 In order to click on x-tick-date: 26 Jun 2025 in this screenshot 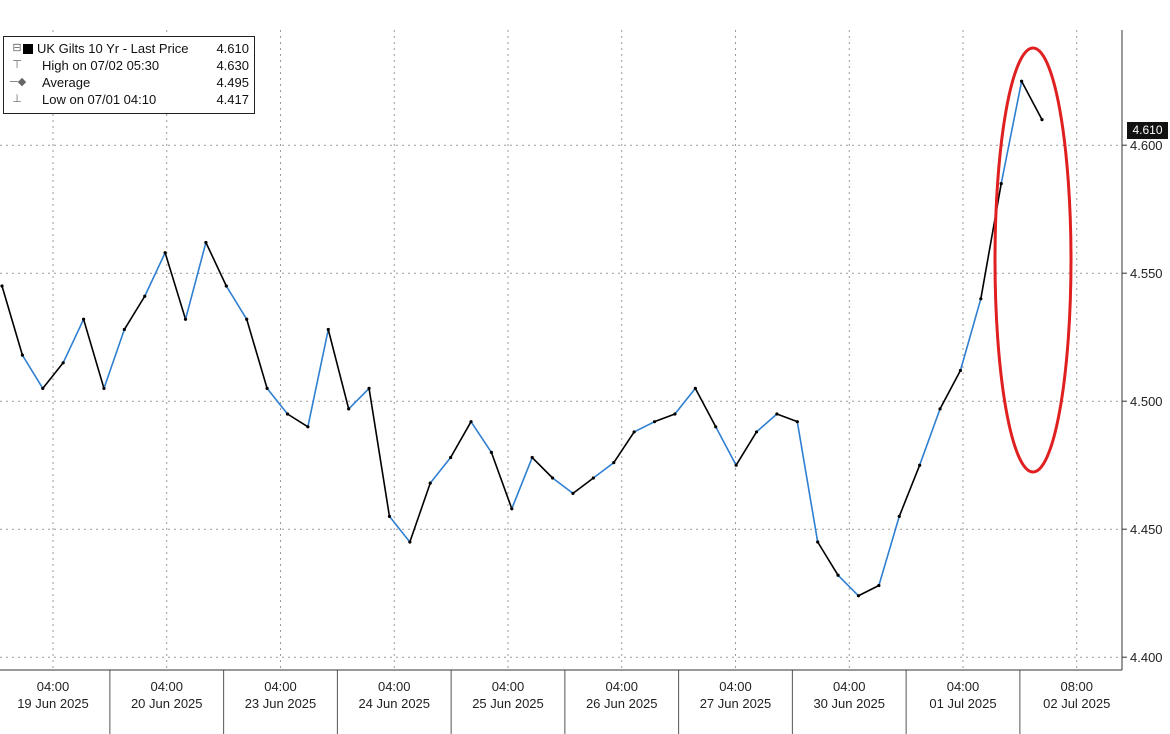, I will do `click(622, 703)`.